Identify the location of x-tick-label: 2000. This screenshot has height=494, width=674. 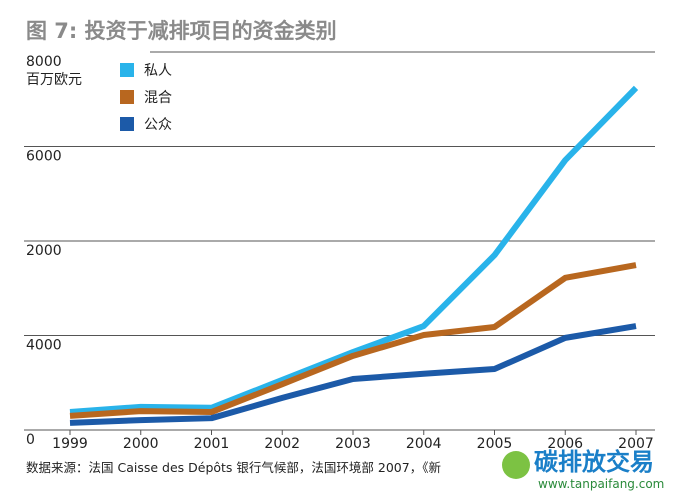
(141, 444).